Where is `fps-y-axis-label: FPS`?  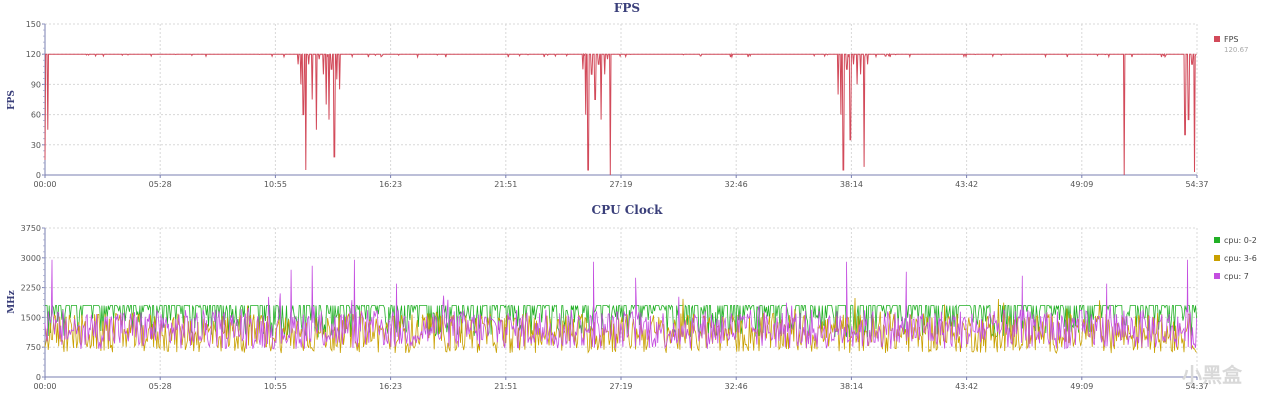
fps-y-axis-label: FPS is located at coordinates (12, 100).